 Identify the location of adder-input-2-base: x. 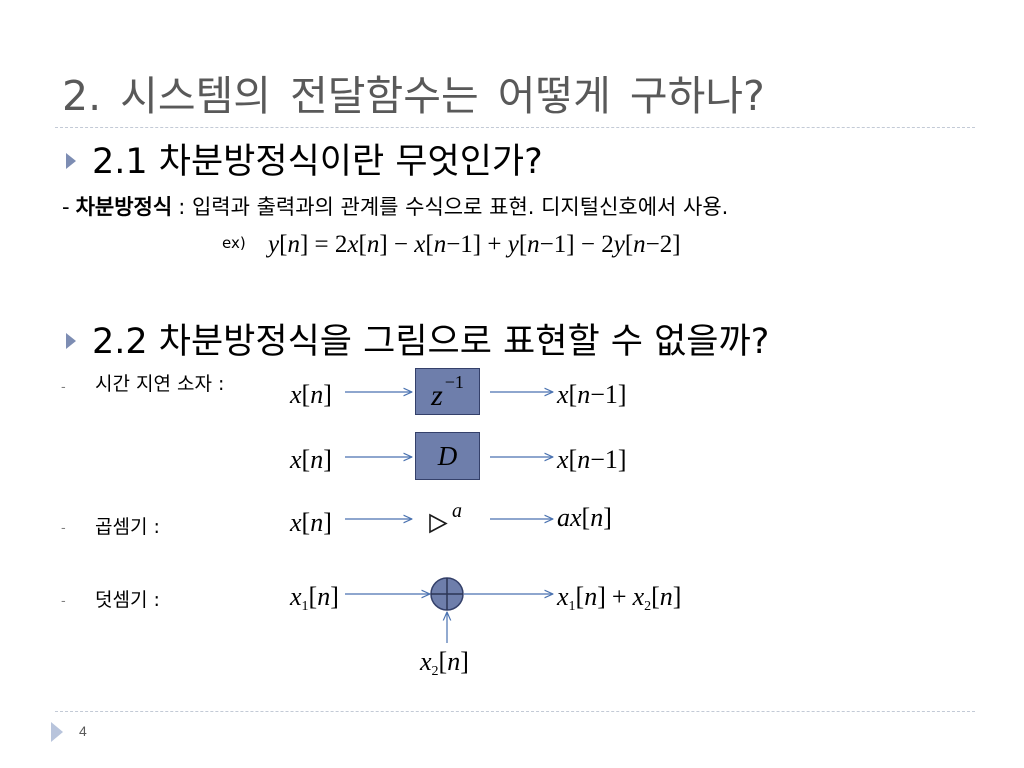
(426, 661).